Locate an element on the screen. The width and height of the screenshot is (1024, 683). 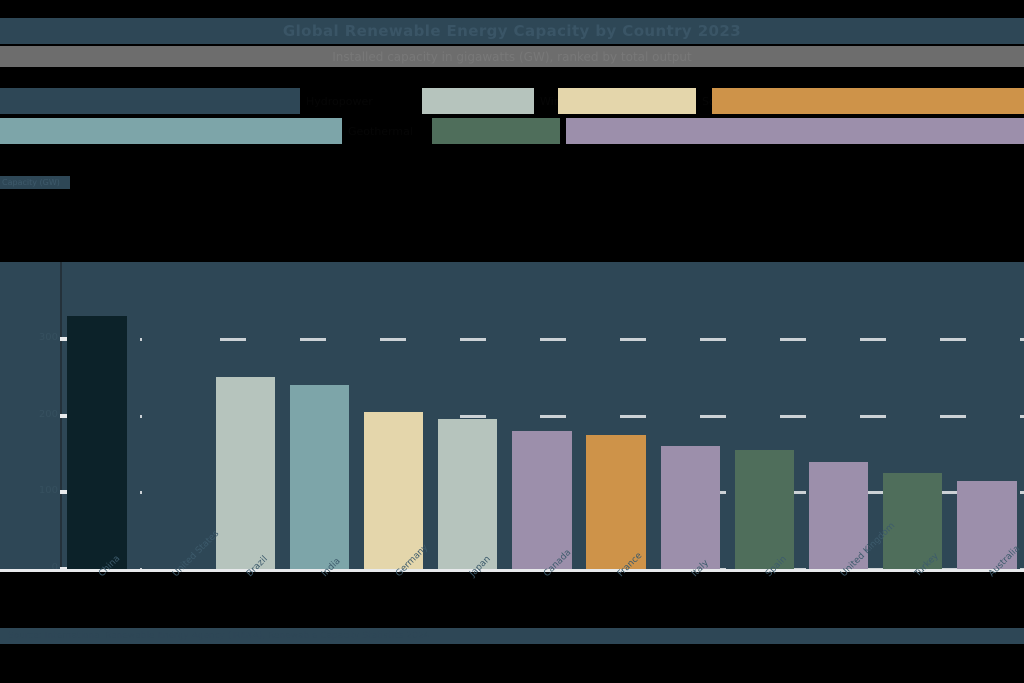
y-tick-label: 100 is located at coordinates (48, 491).